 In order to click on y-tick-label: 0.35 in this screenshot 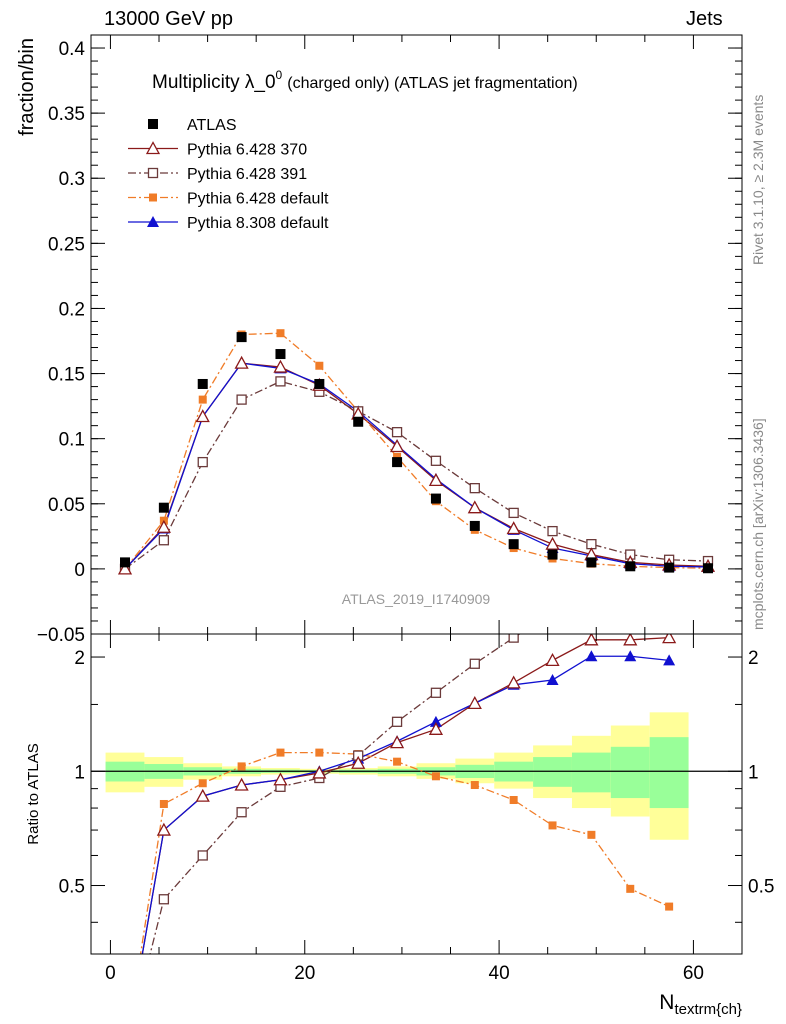, I will do `click(66, 114)`.